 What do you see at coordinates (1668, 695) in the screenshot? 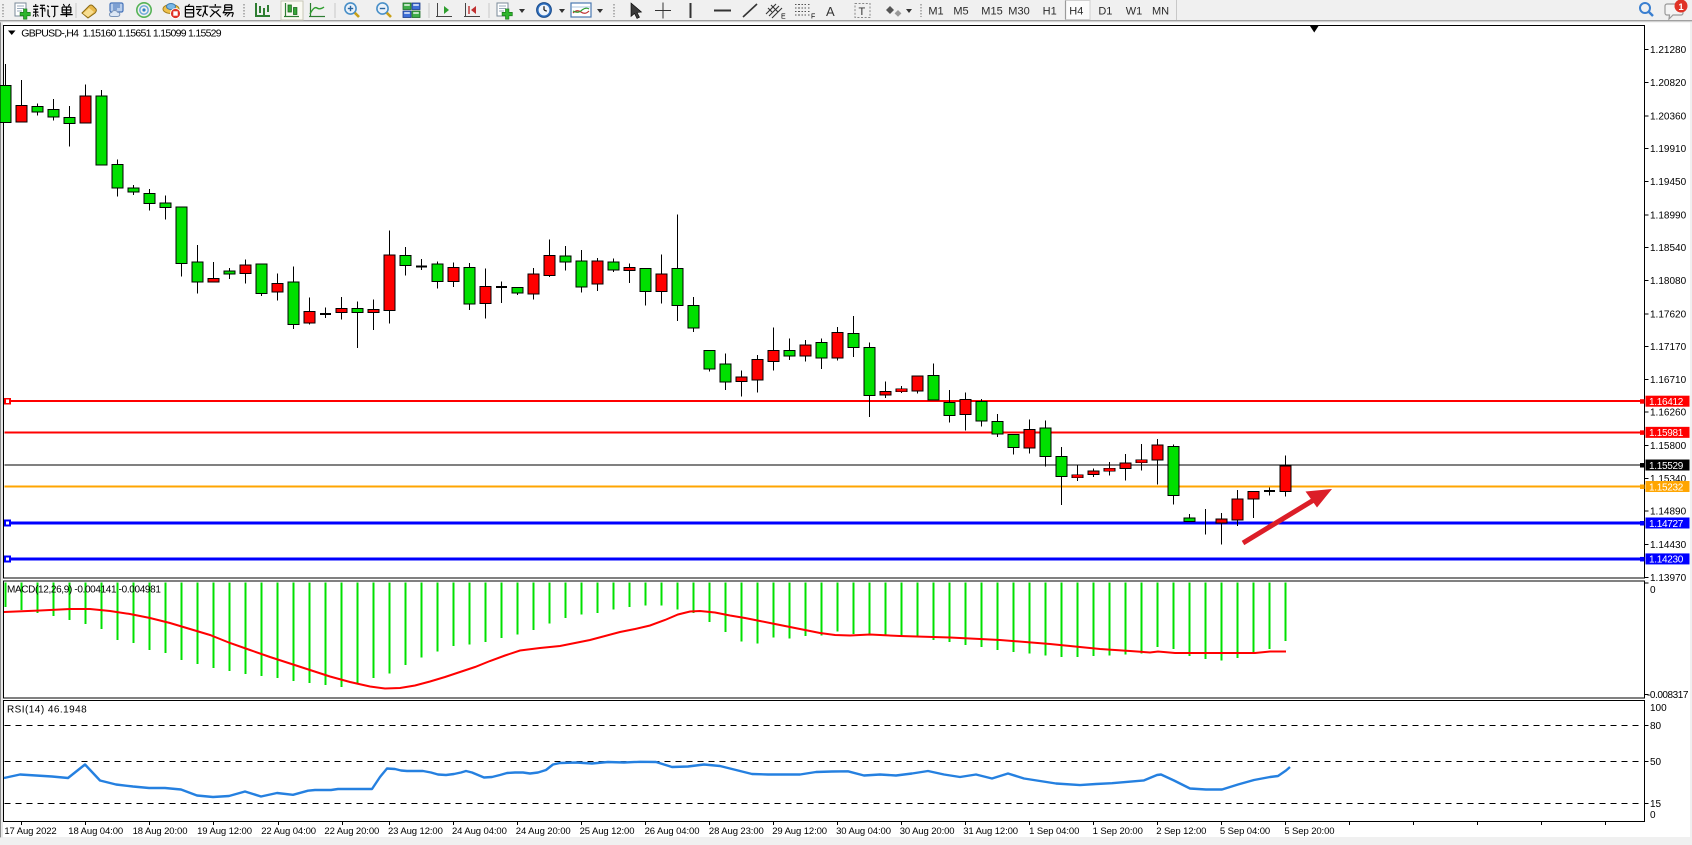
I see `svg-text: -0.008317` at bounding box center [1668, 695].